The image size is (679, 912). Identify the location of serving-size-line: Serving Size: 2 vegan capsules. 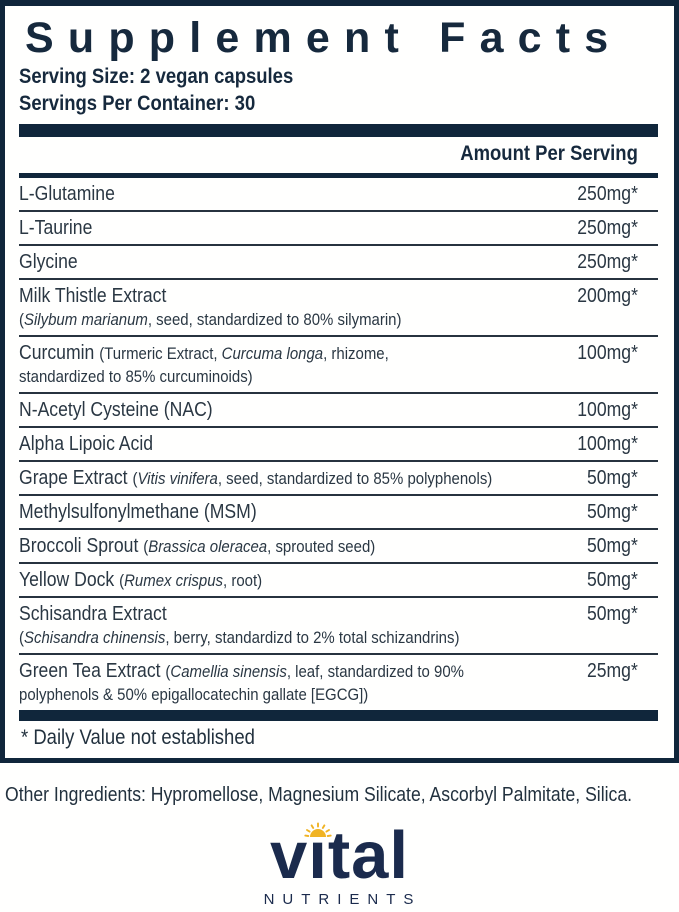
(156, 76).